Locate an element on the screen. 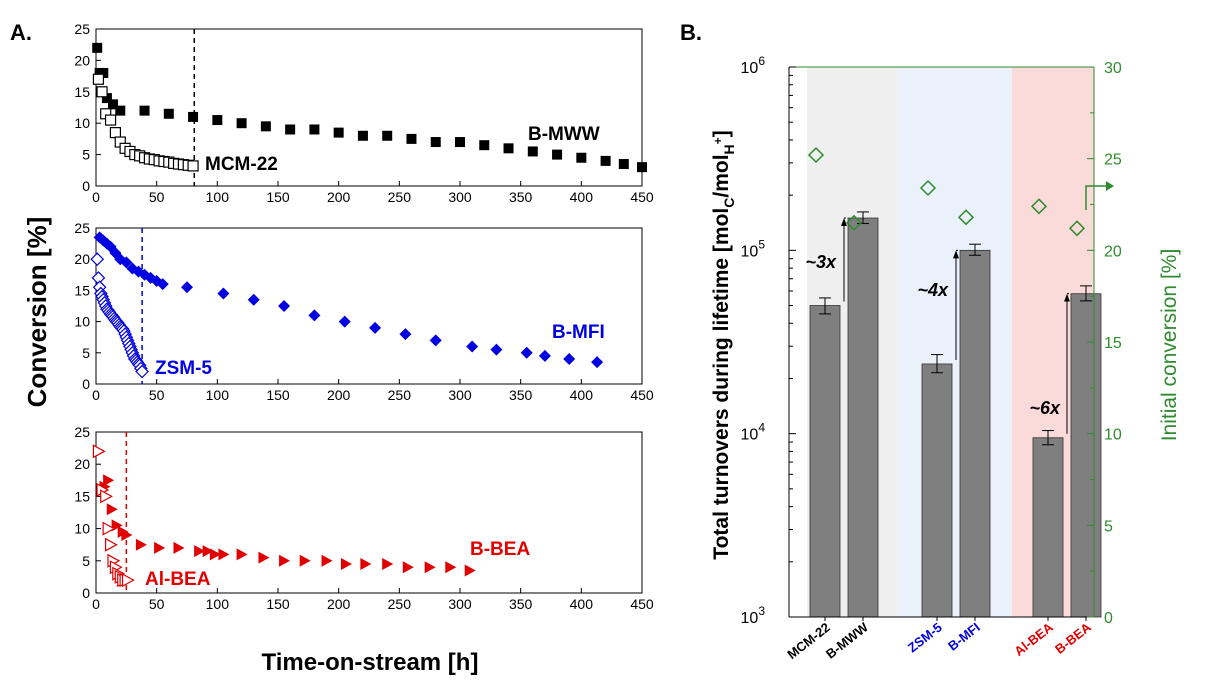  tick-exponent: 6 is located at coordinates (761, 61).